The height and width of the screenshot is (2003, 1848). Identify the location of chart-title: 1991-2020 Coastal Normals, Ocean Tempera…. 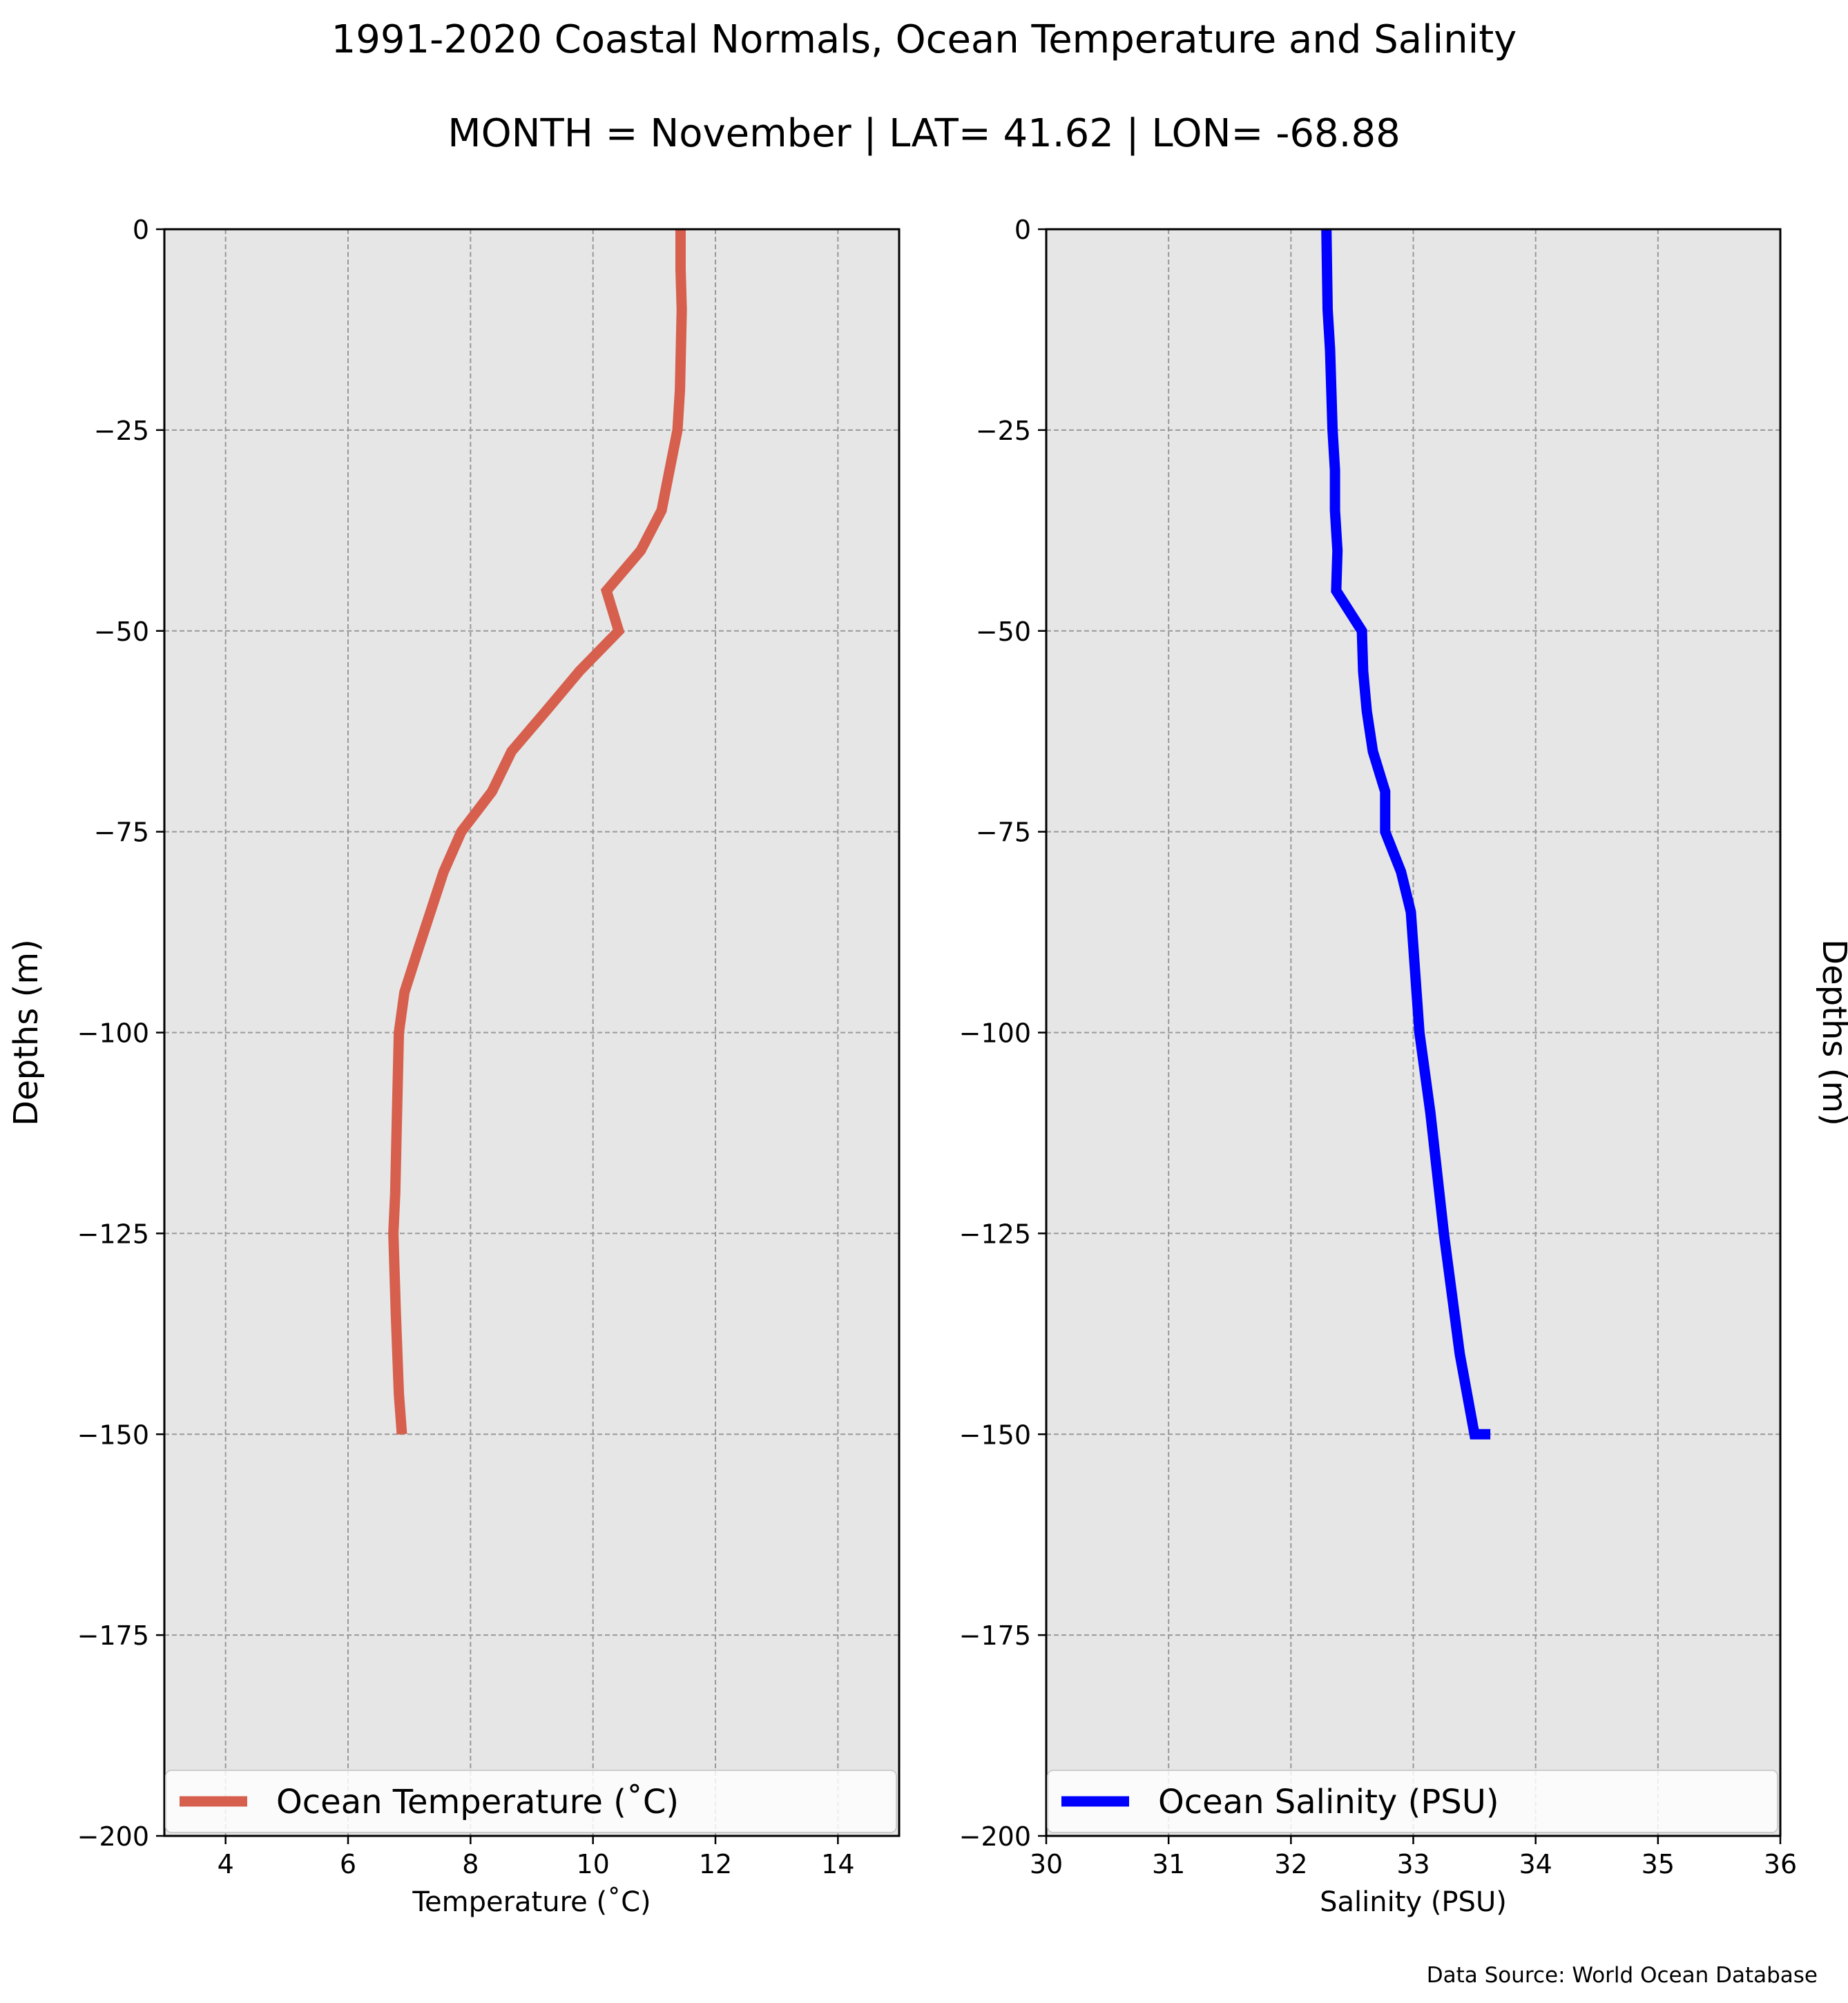
(924, 40).